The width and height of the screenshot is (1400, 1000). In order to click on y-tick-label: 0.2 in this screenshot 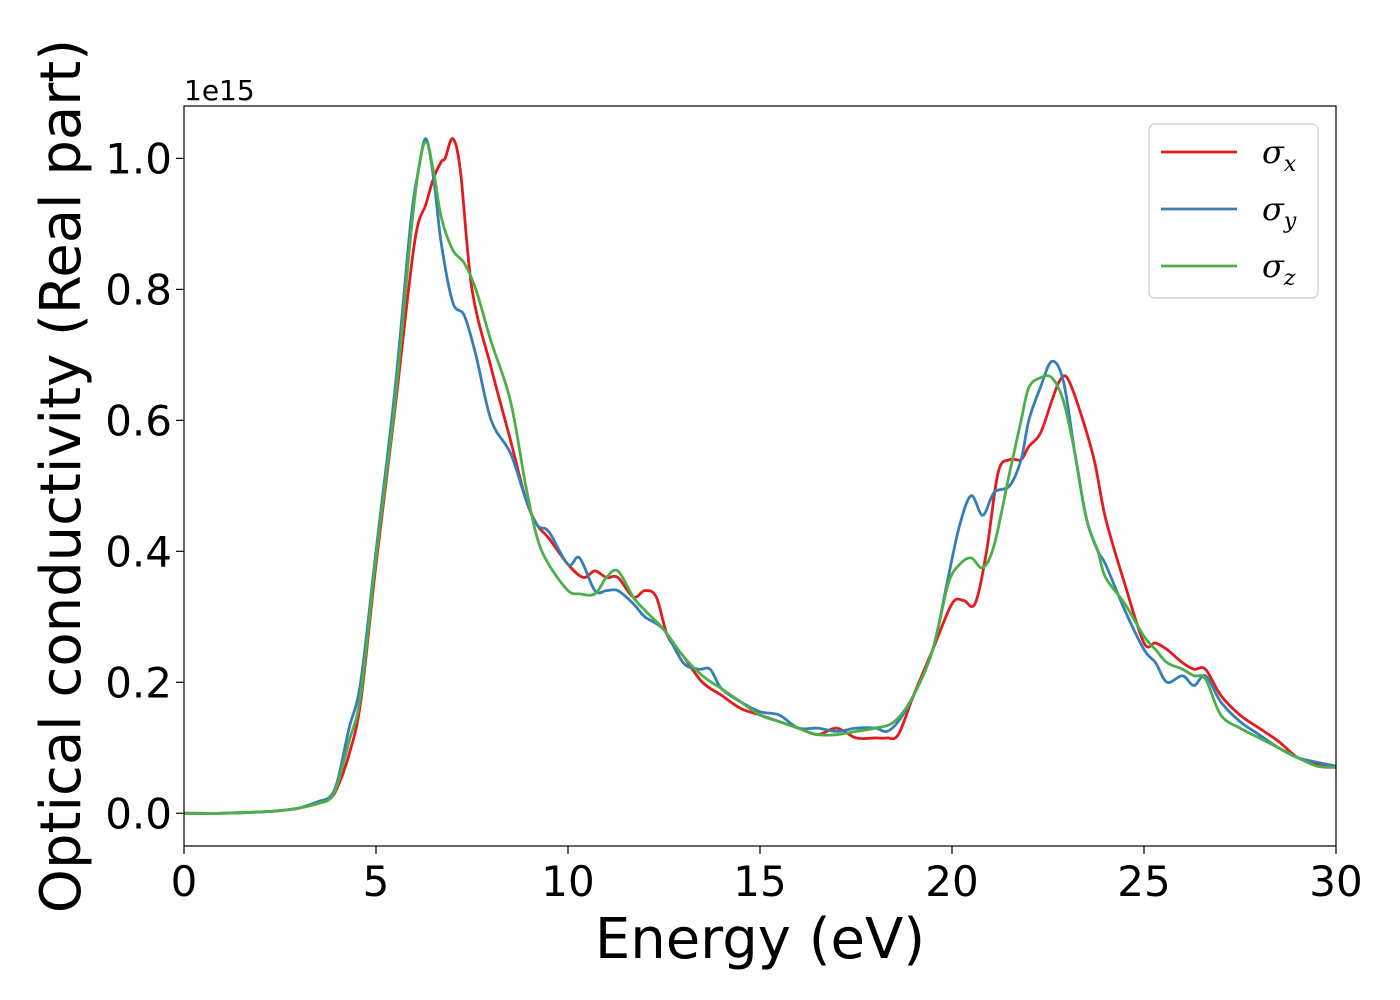, I will do `click(138, 682)`.